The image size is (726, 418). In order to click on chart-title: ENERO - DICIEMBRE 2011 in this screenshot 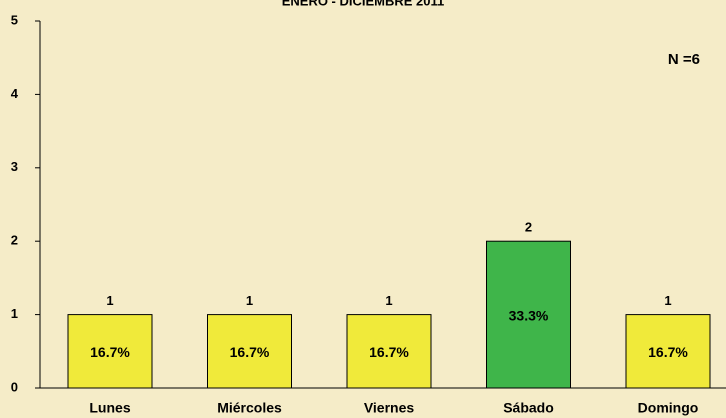, I will do `click(363, 4)`.